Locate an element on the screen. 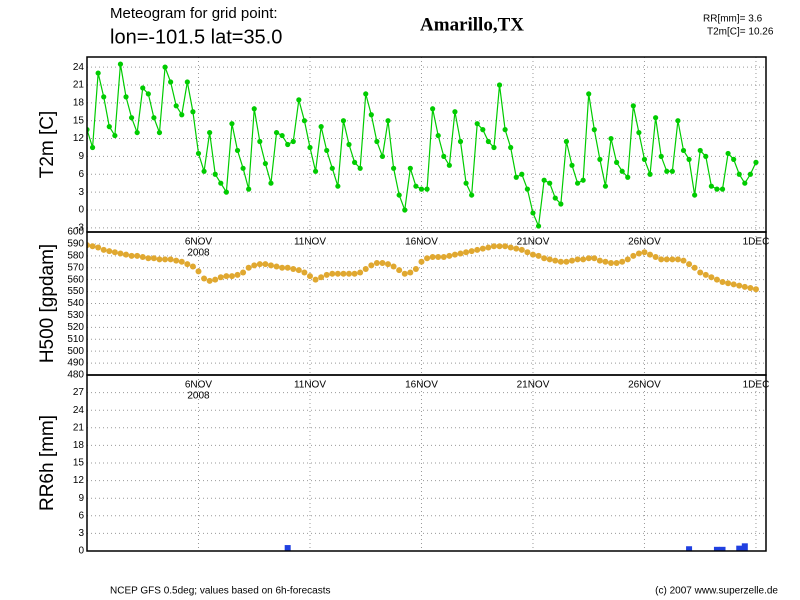  y-tick-label: 570 is located at coordinates (75, 267).